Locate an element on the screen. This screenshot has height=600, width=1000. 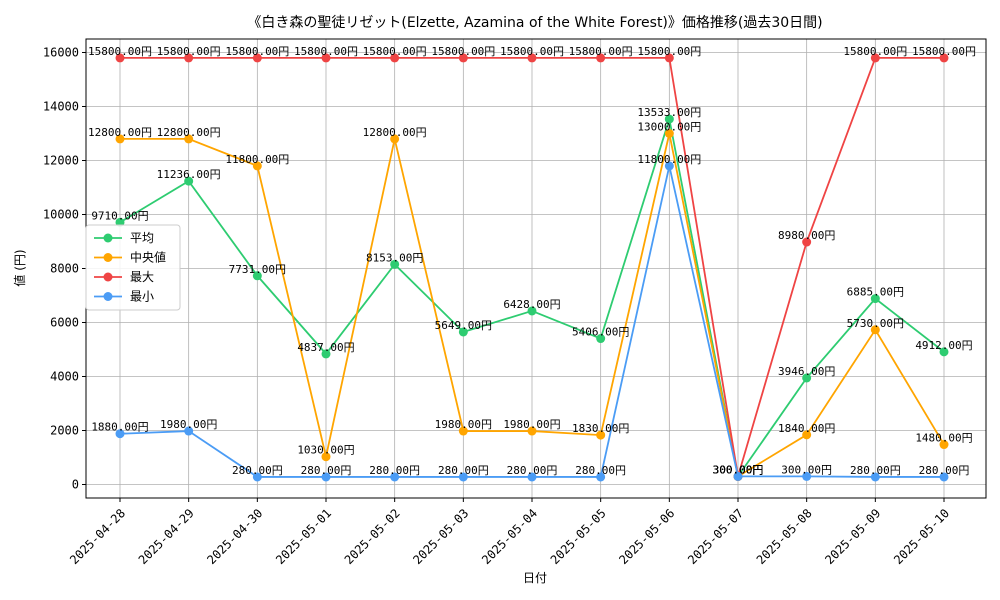
x-tick-label: 2025-04-29 is located at coordinates (166, 536).